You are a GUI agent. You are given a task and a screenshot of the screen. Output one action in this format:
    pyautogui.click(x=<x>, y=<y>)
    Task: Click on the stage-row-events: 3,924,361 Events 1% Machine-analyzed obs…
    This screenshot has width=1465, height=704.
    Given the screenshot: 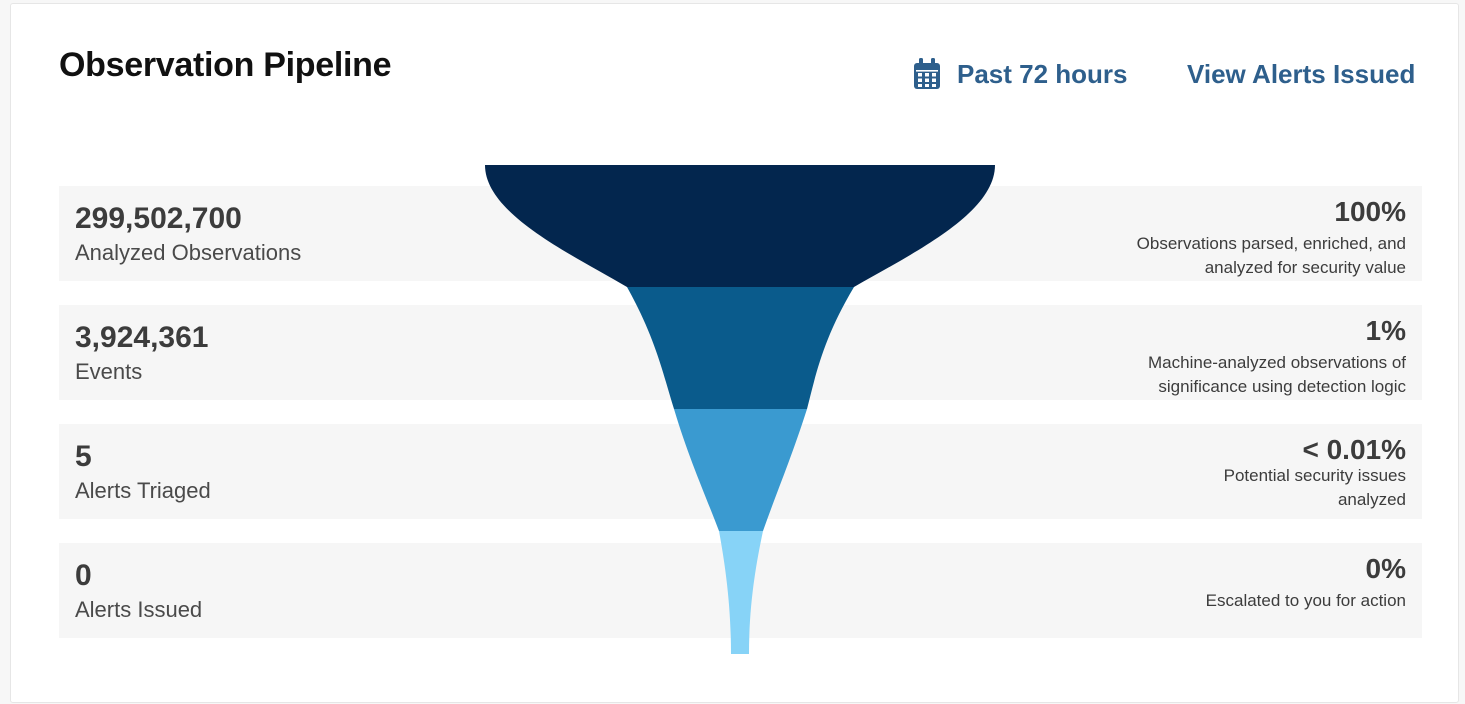 What is the action you would take?
    pyautogui.click(x=740, y=352)
    